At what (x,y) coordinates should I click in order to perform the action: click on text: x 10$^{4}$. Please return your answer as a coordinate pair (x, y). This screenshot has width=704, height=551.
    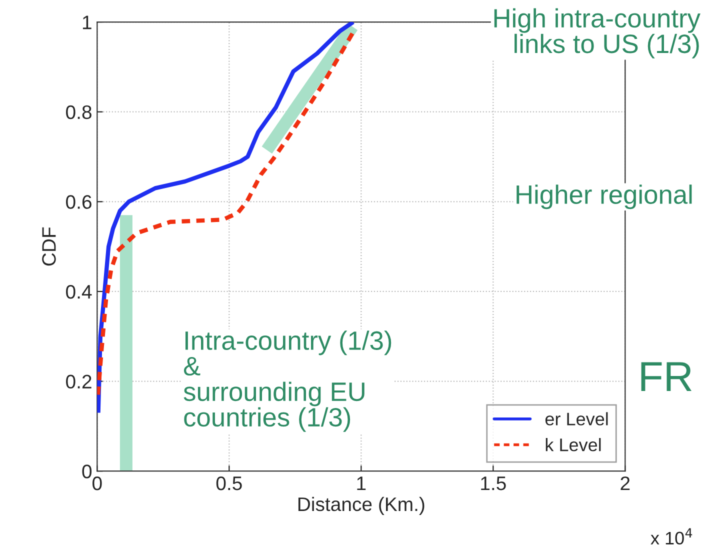
    Looking at the image, I should click on (671, 536).